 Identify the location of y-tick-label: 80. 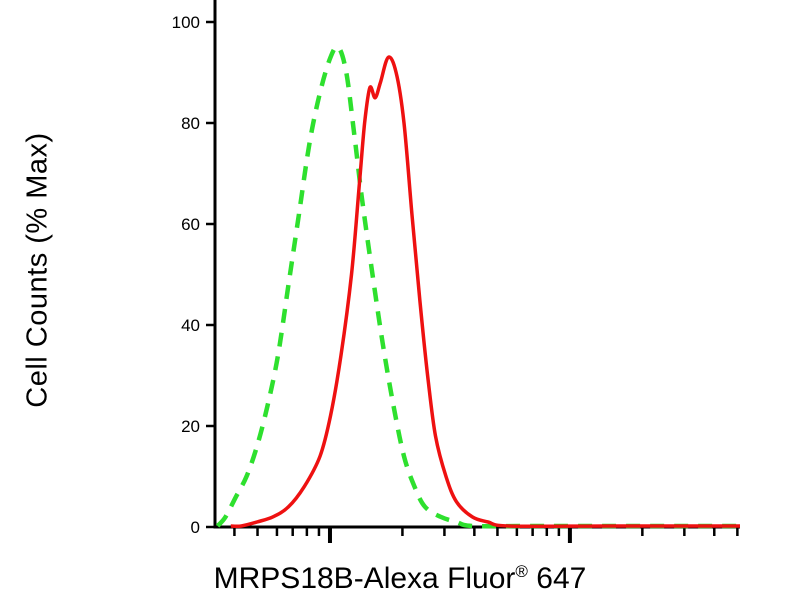
(190, 123).